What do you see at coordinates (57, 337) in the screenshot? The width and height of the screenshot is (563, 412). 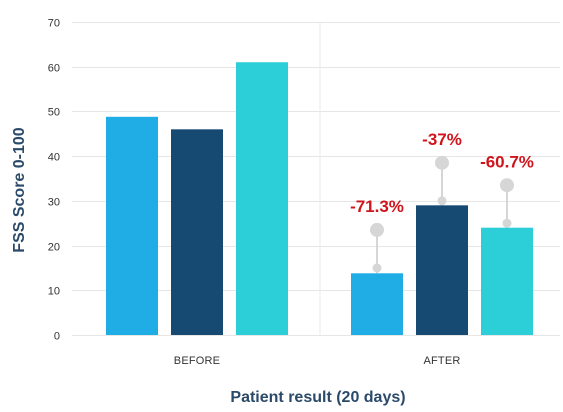 I see `y-tick-label: 0` at bounding box center [57, 337].